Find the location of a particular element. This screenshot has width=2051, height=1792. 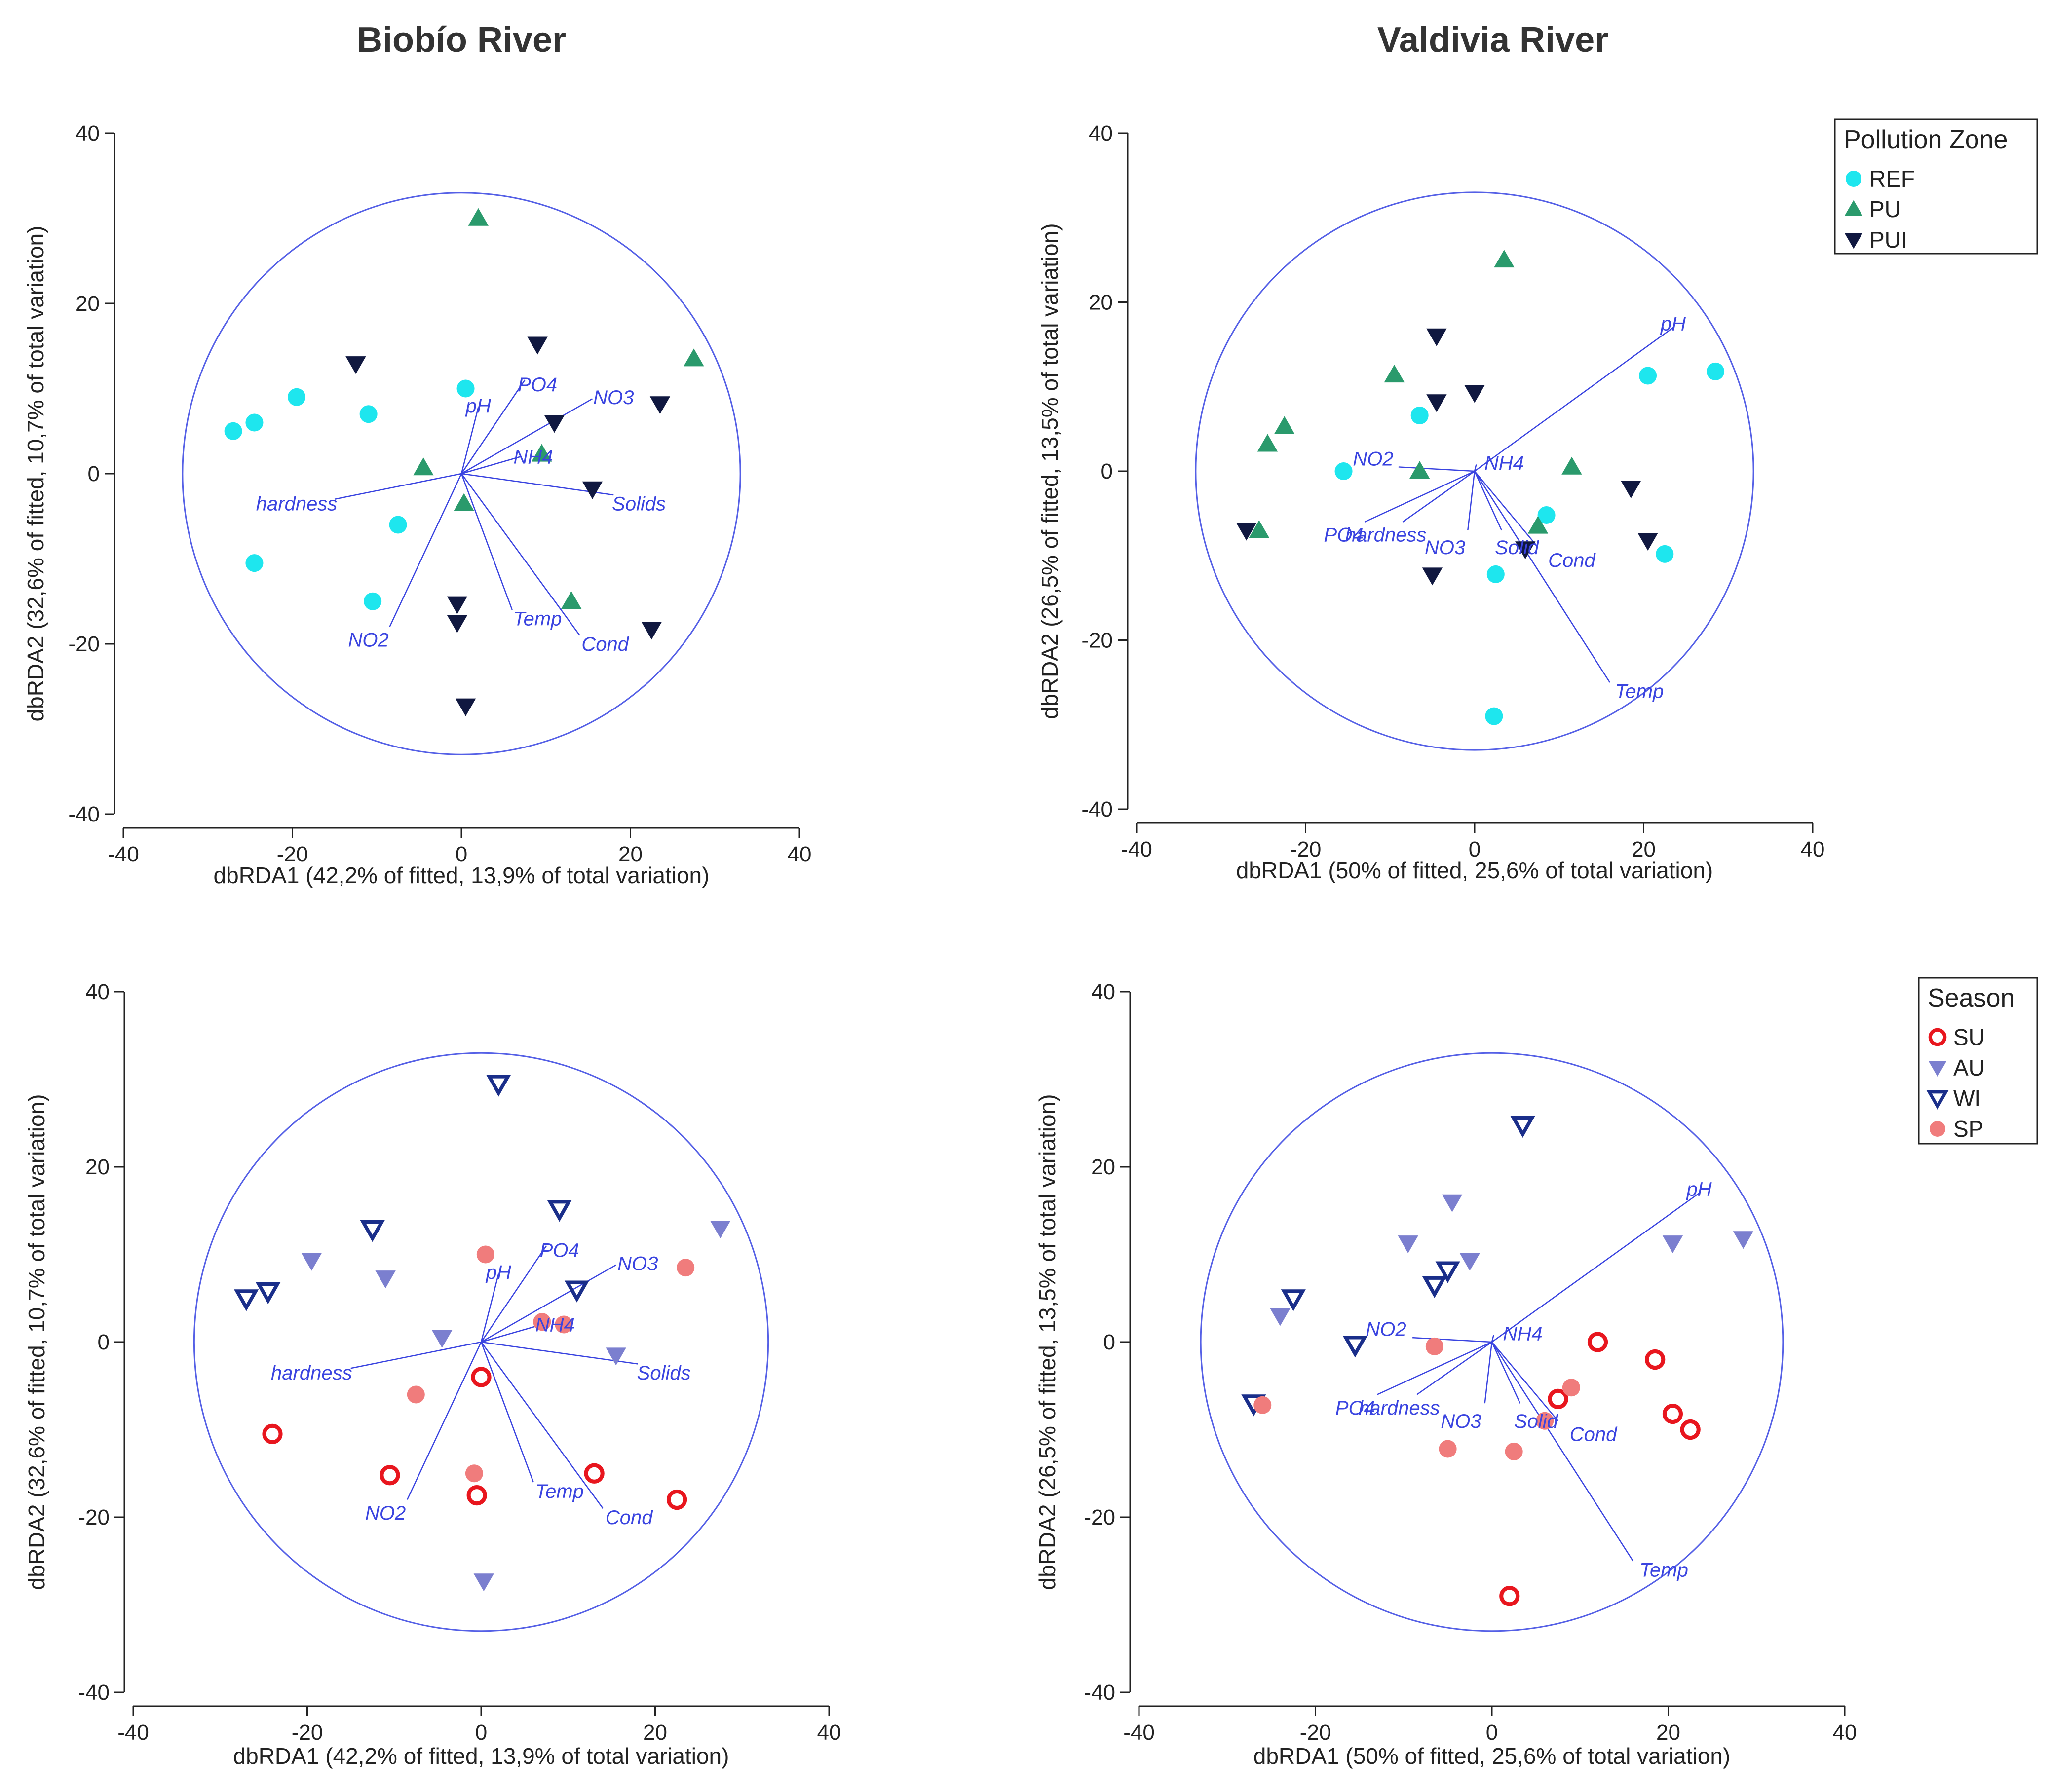

vector-ph is located at coordinates (489, 1308).